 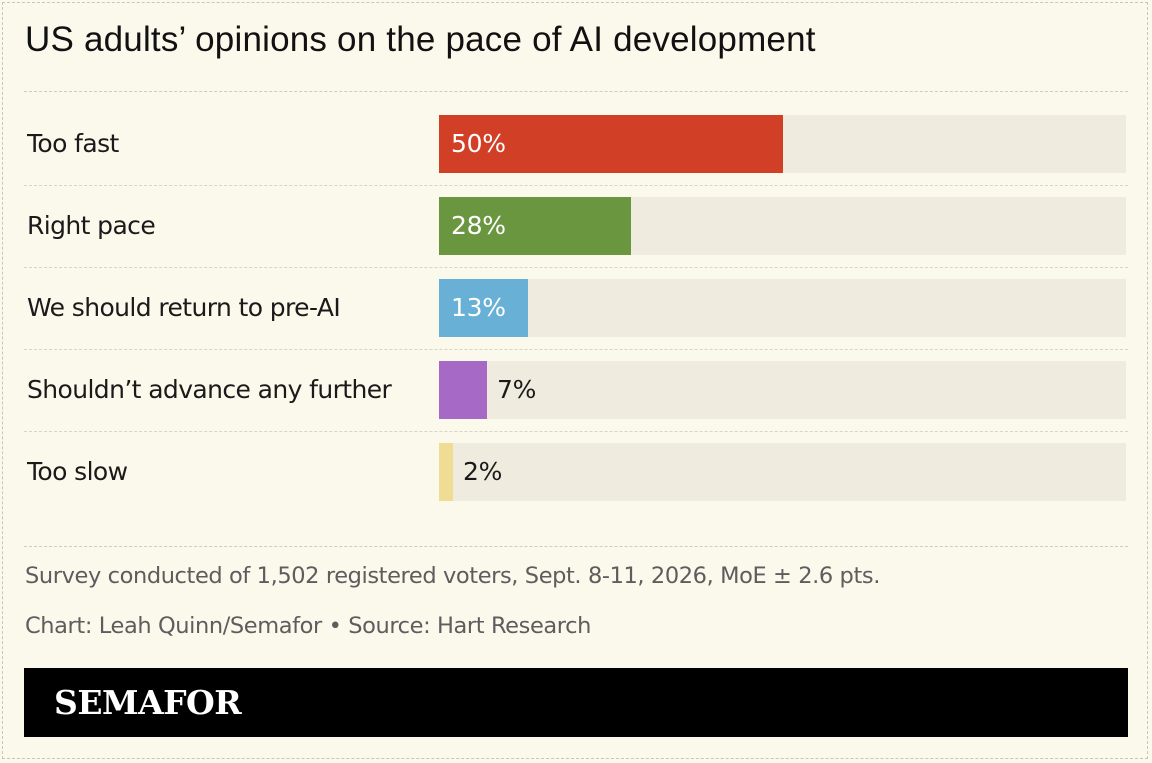 What do you see at coordinates (463, 390) in the screenshot?
I see `bar-shouldn-t-advance-any-further` at bounding box center [463, 390].